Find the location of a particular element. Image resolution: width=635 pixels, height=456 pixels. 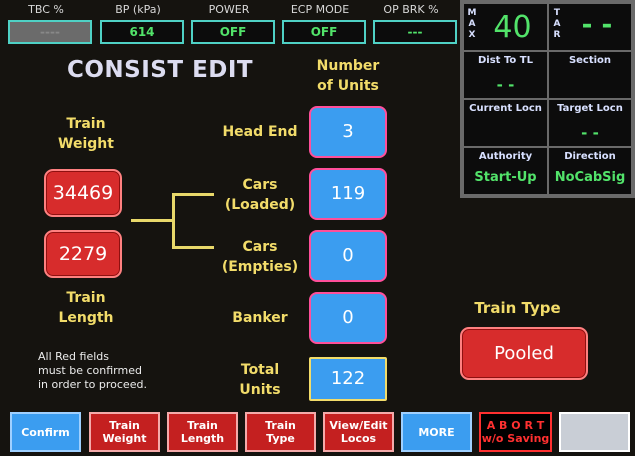

bp-value: 614 is located at coordinates (142, 32).